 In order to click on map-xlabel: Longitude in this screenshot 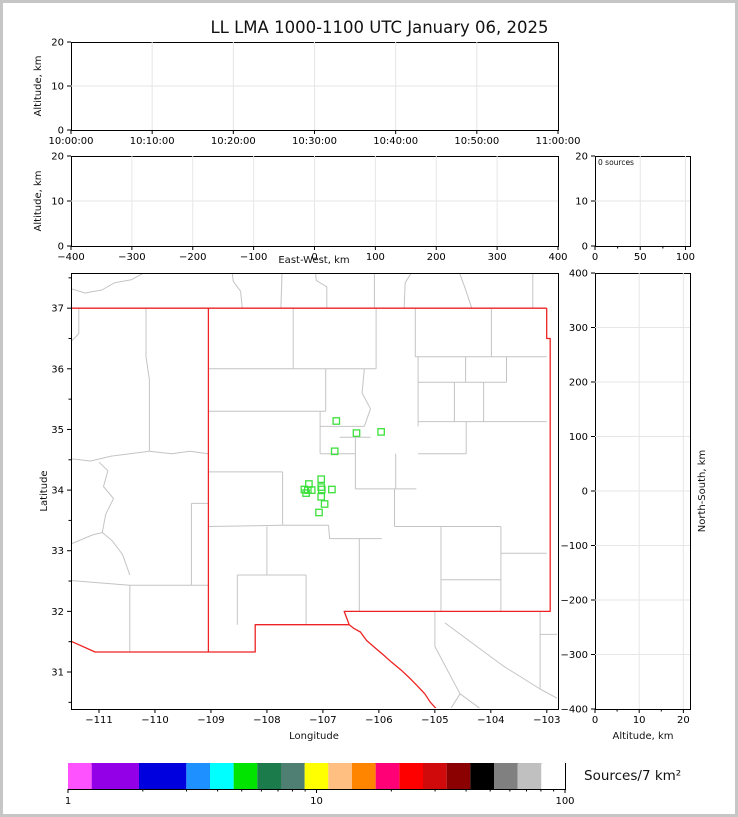, I will do `click(314, 736)`.